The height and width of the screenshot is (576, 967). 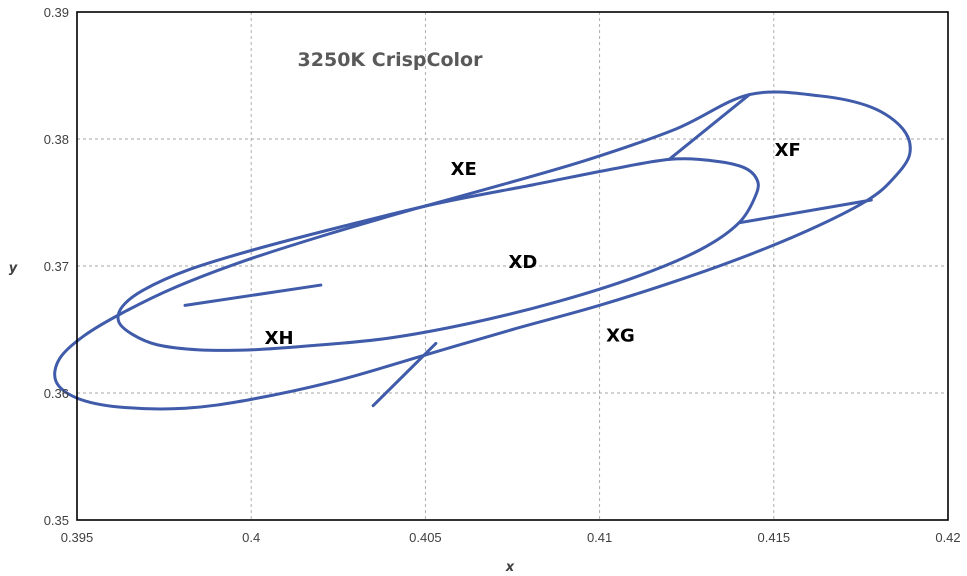 I want to click on region-label-xd: XD, so click(x=523, y=262).